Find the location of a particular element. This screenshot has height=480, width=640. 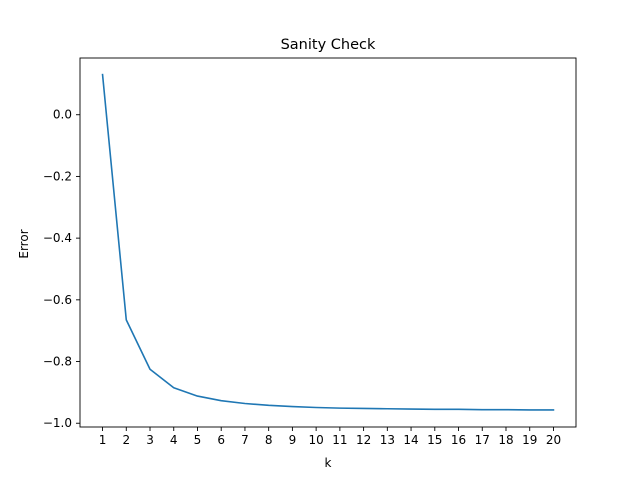

y-tick-label: −0.2 is located at coordinates (57, 176).